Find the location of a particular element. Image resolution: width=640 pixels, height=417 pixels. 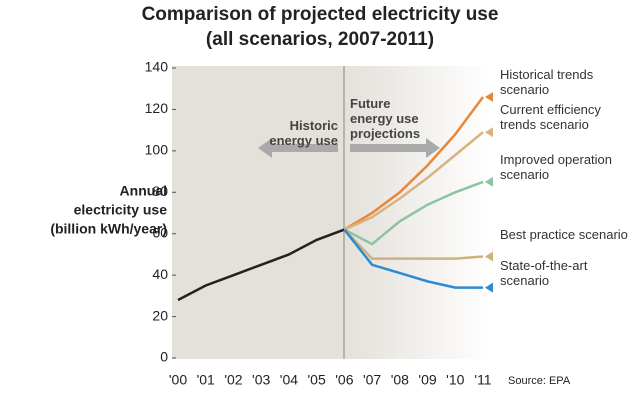

legend-label: Historical trends scenario is located at coordinates (547, 82).